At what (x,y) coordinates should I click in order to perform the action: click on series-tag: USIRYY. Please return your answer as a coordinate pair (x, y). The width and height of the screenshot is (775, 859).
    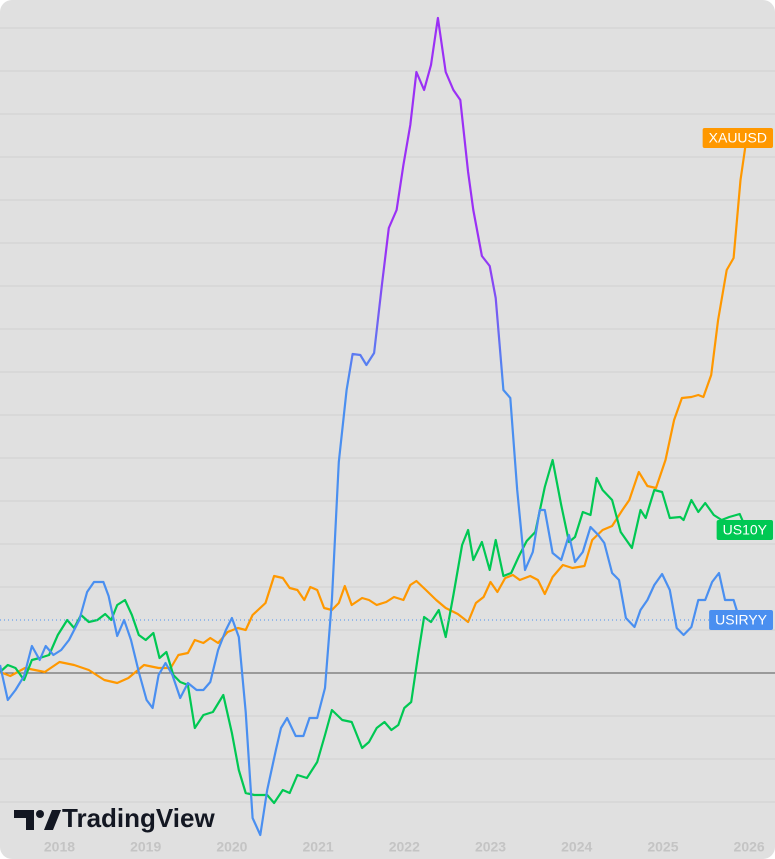
    Looking at the image, I should click on (741, 620).